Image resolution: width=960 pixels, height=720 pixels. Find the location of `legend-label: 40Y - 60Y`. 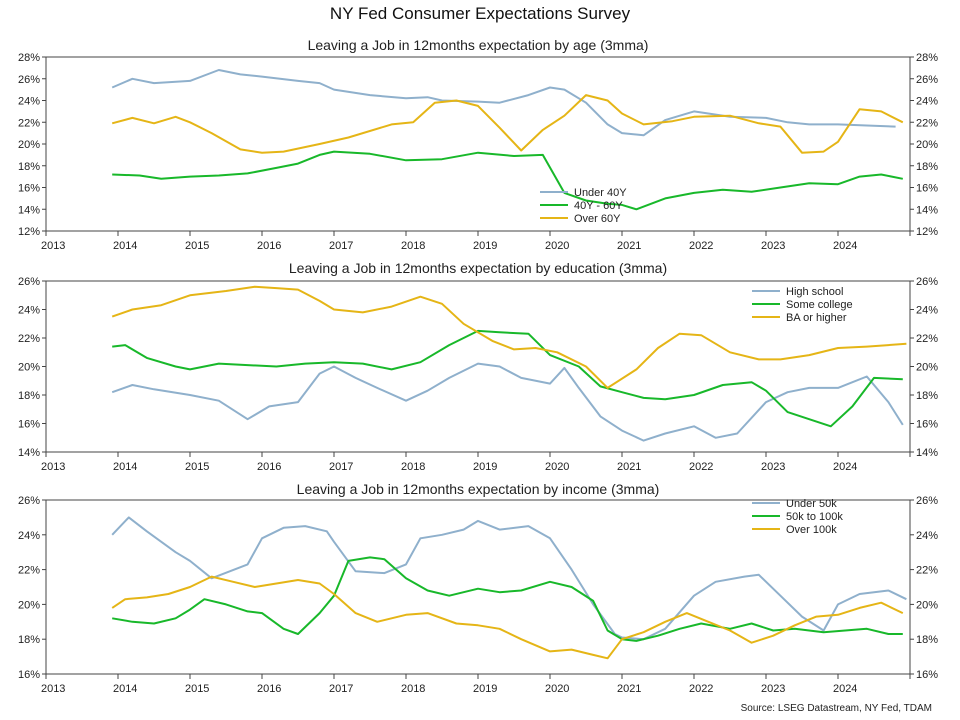

legend-label: 40Y - 60Y is located at coordinates (598, 206).